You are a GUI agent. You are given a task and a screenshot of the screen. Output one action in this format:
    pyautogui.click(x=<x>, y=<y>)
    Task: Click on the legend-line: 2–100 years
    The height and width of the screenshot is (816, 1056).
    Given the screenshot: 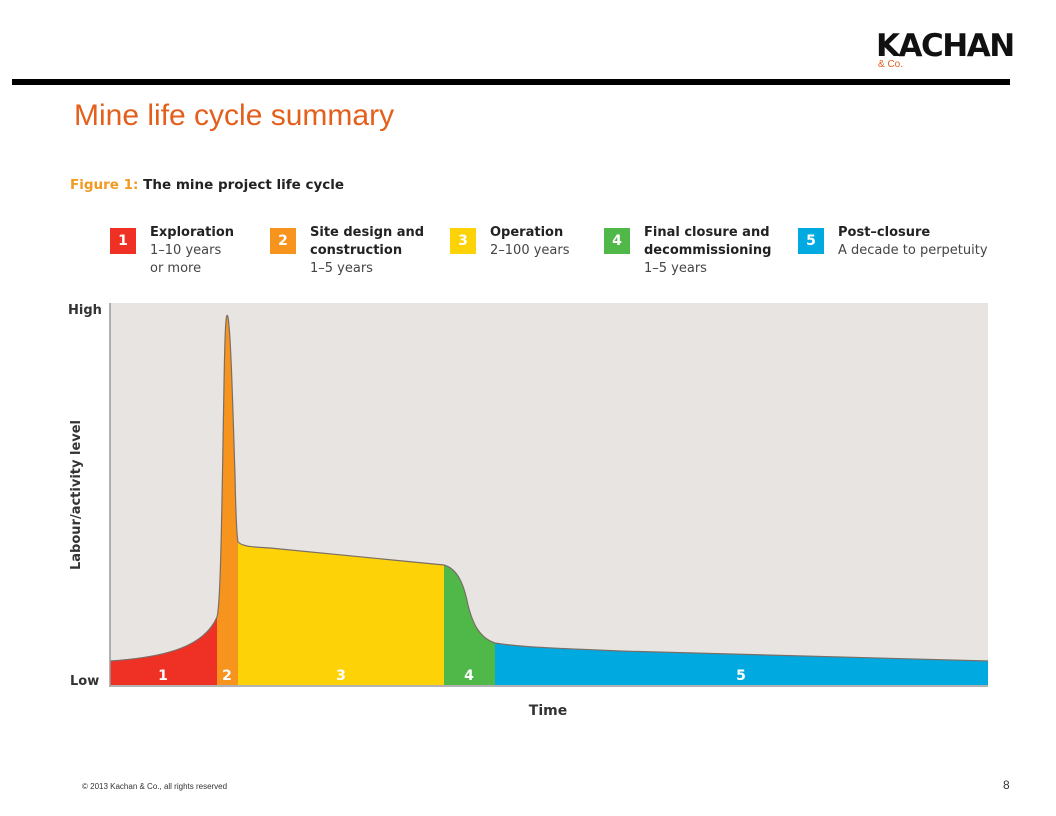 What is the action you would take?
    pyautogui.click(x=530, y=250)
    